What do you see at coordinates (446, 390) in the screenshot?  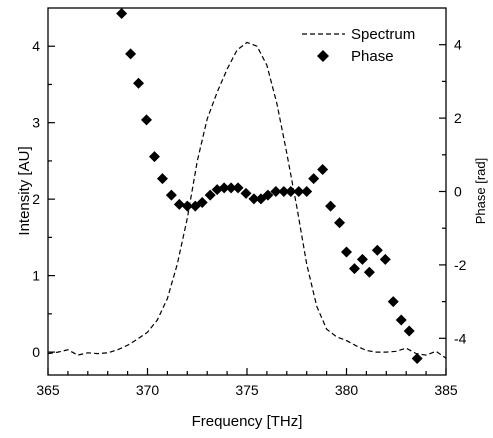 I see `x-tick-label: 385` at bounding box center [446, 390].